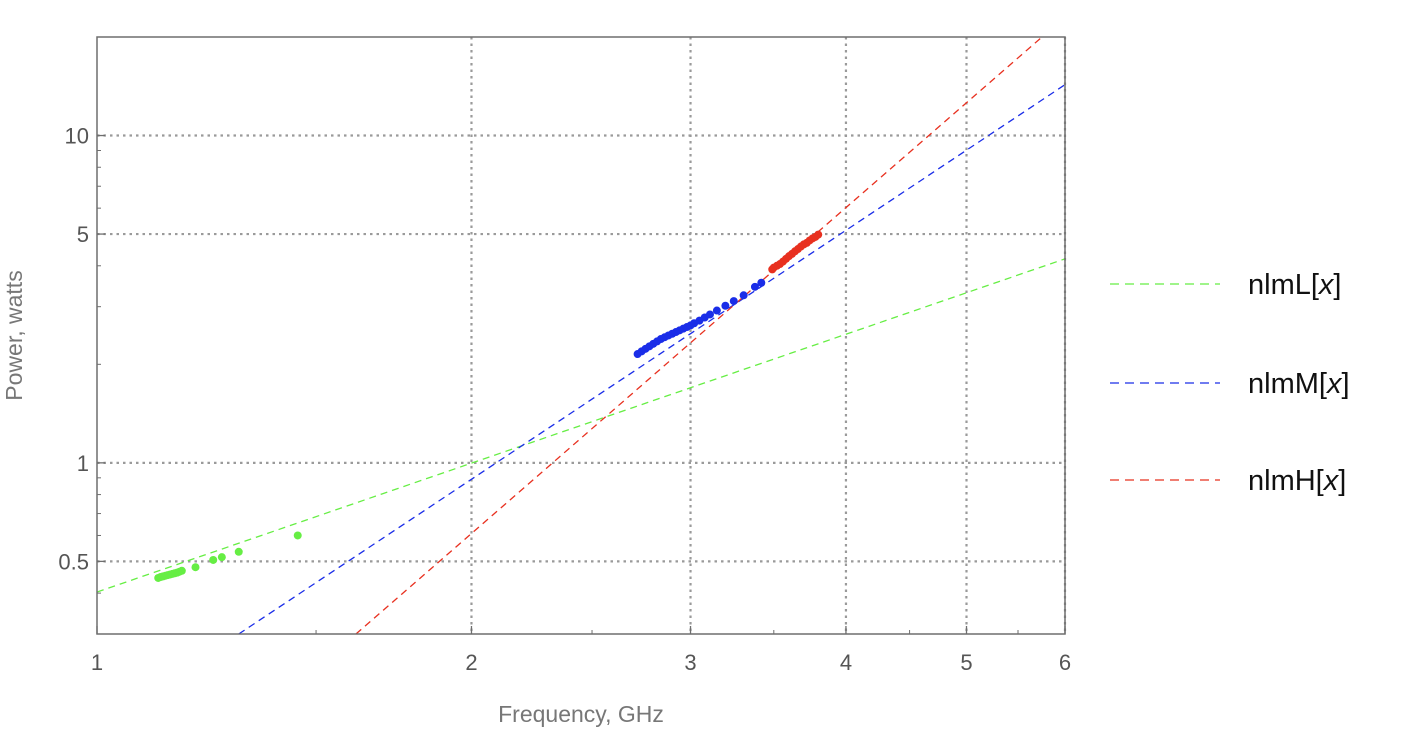 This screenshot has width=1404, height=750. What do you see at coordinates (1297, 481) in the screenshot?
I see `legend-label-3: nlmH[x]` at bounding box center [1297, 481].